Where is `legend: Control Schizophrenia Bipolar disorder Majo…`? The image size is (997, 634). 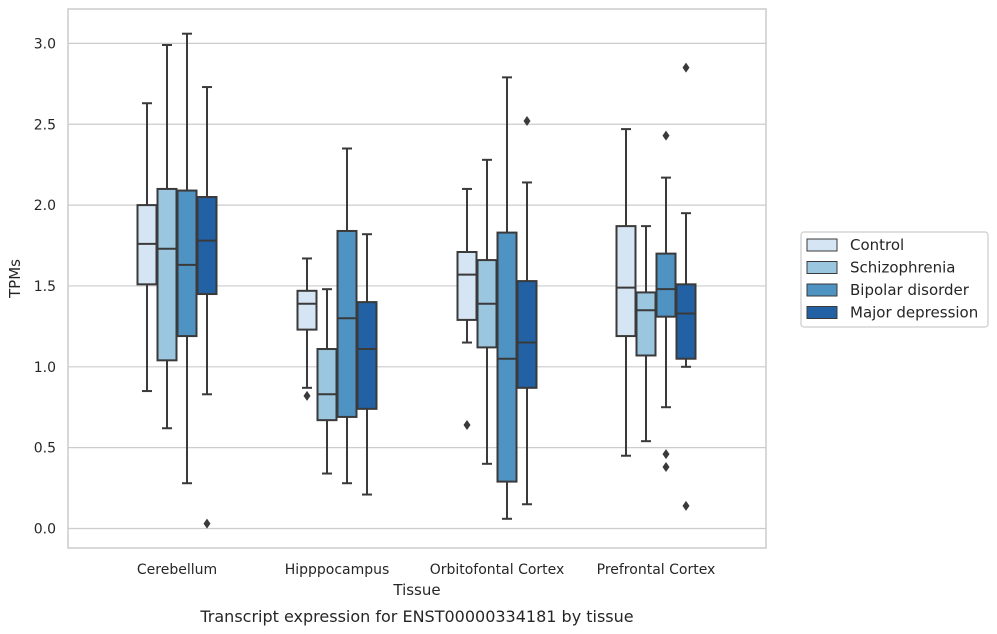 legend: Control Schizophrenia Bipolar disorder Majo… is located at coordinates (894, 279).